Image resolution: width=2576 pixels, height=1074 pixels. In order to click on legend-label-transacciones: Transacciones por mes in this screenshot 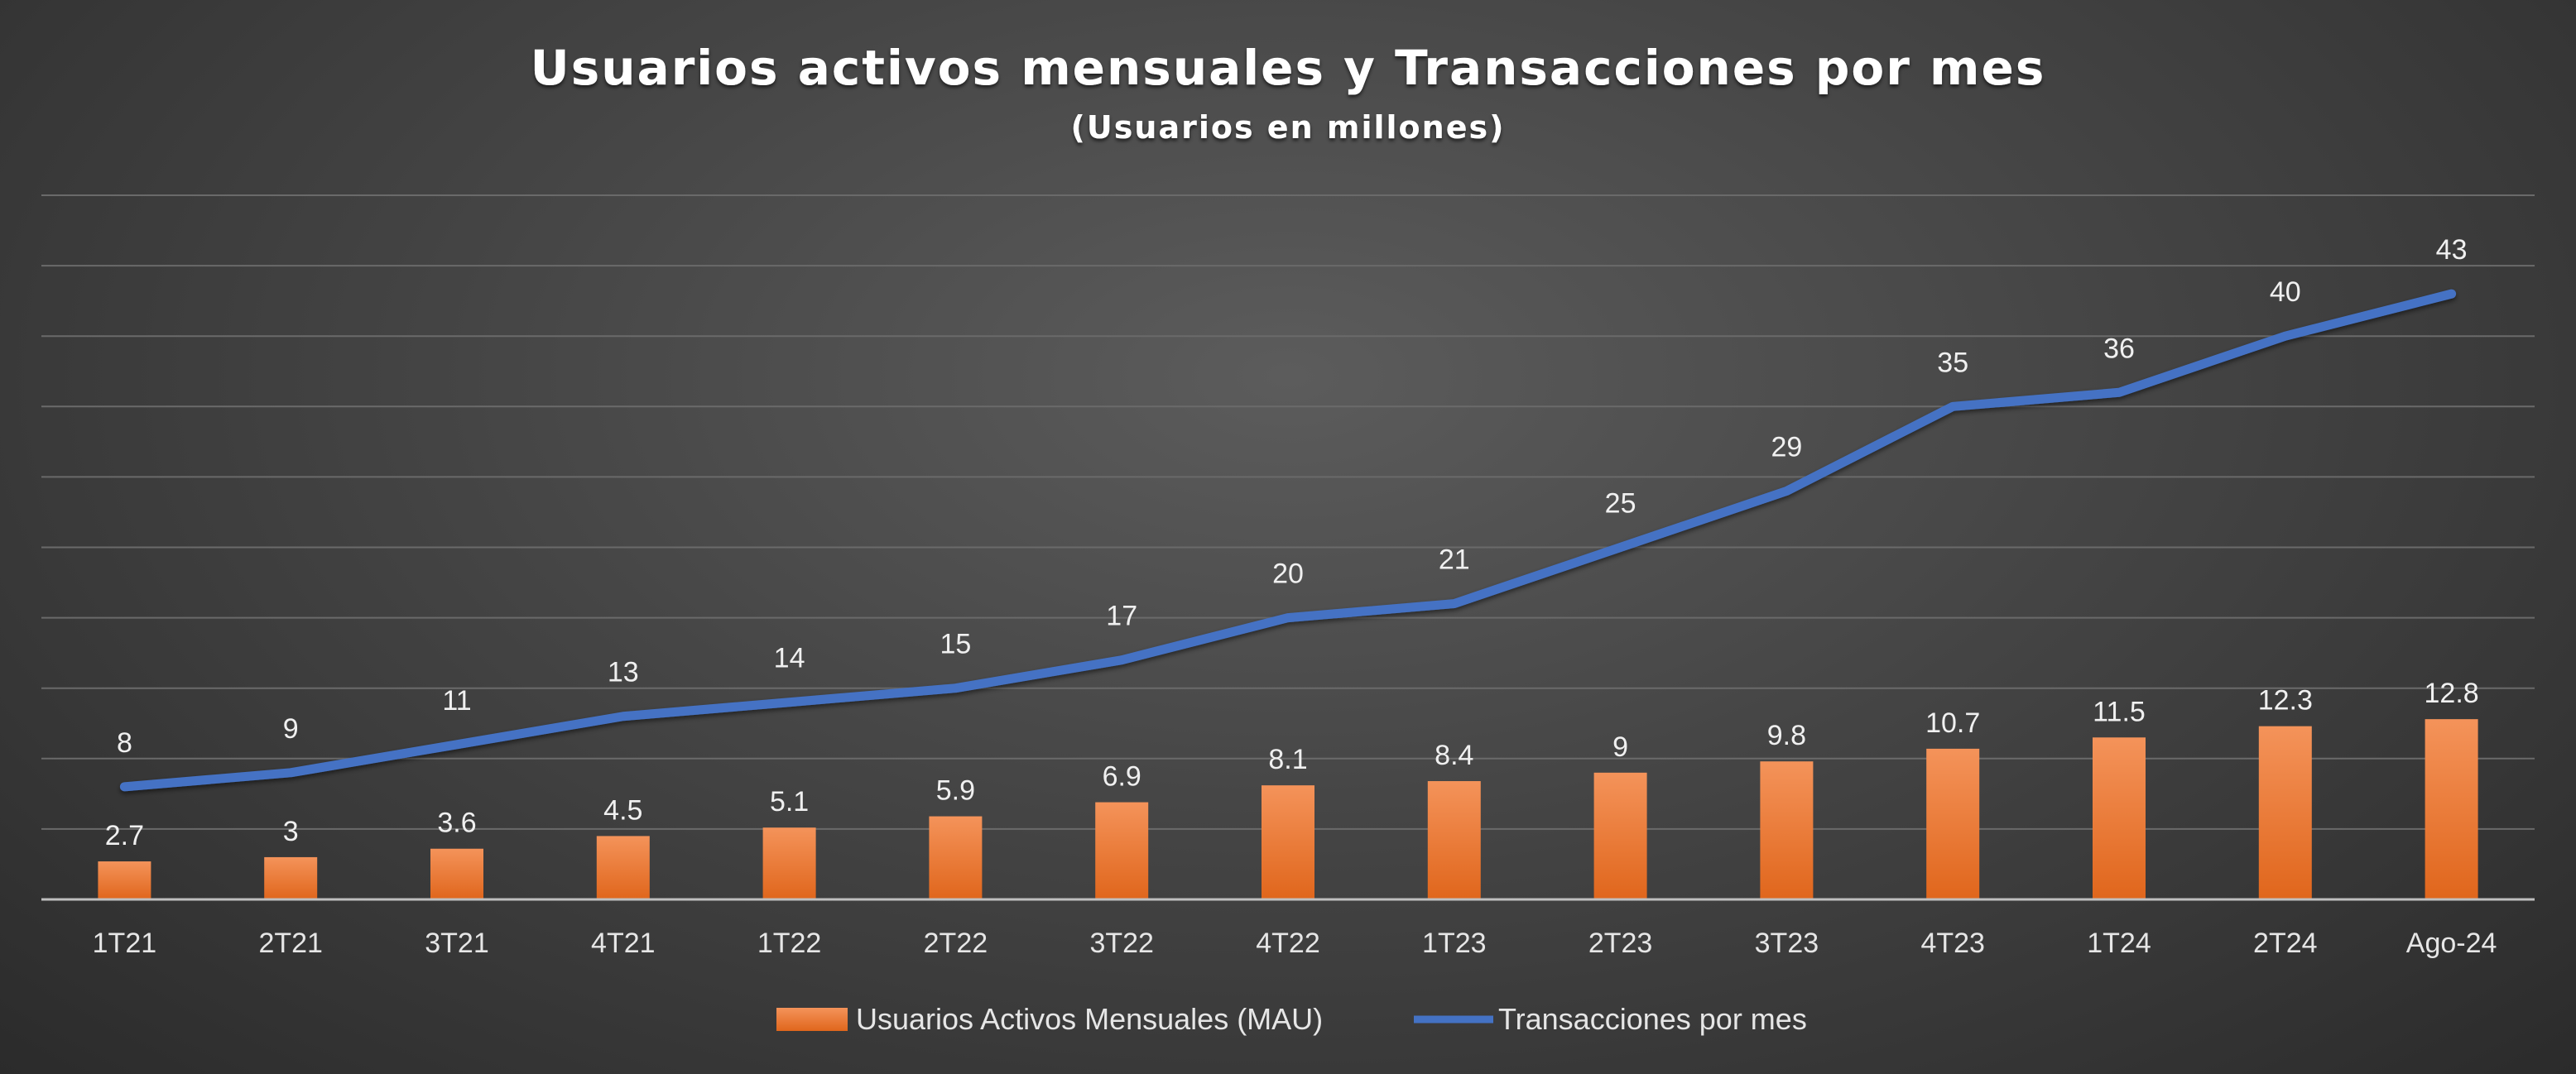, I will do `click(1652, 1019)`.